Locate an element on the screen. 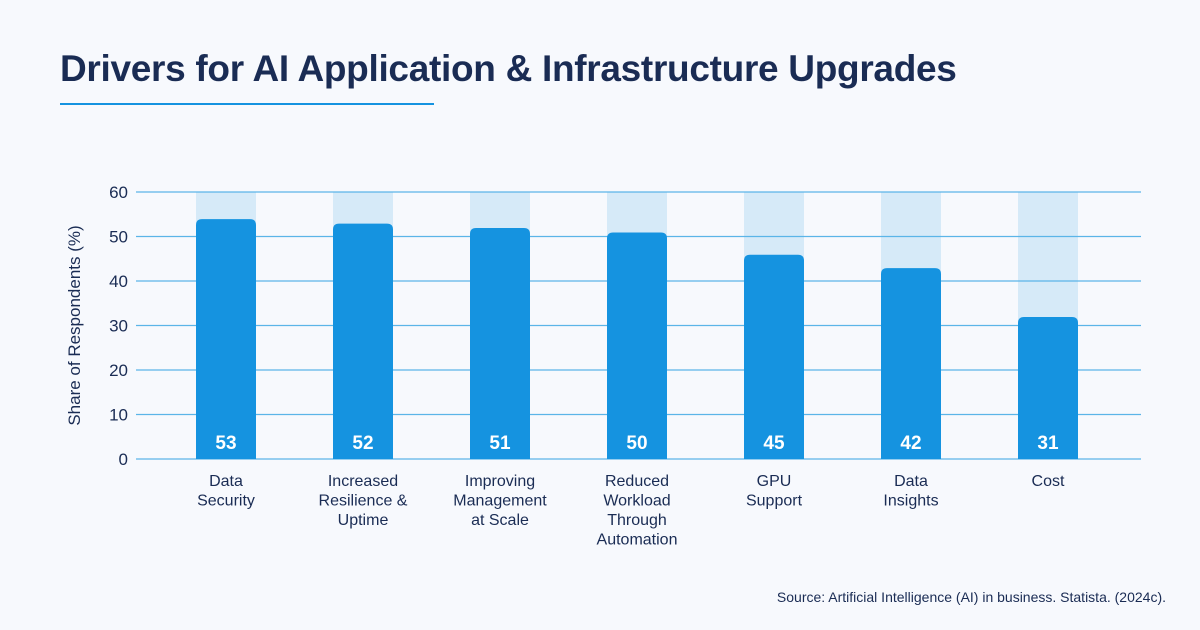 Image resolution: width=1200 pixels, height=630 pixels. bar-value-label: 42 is located at coordinates (910, 443).